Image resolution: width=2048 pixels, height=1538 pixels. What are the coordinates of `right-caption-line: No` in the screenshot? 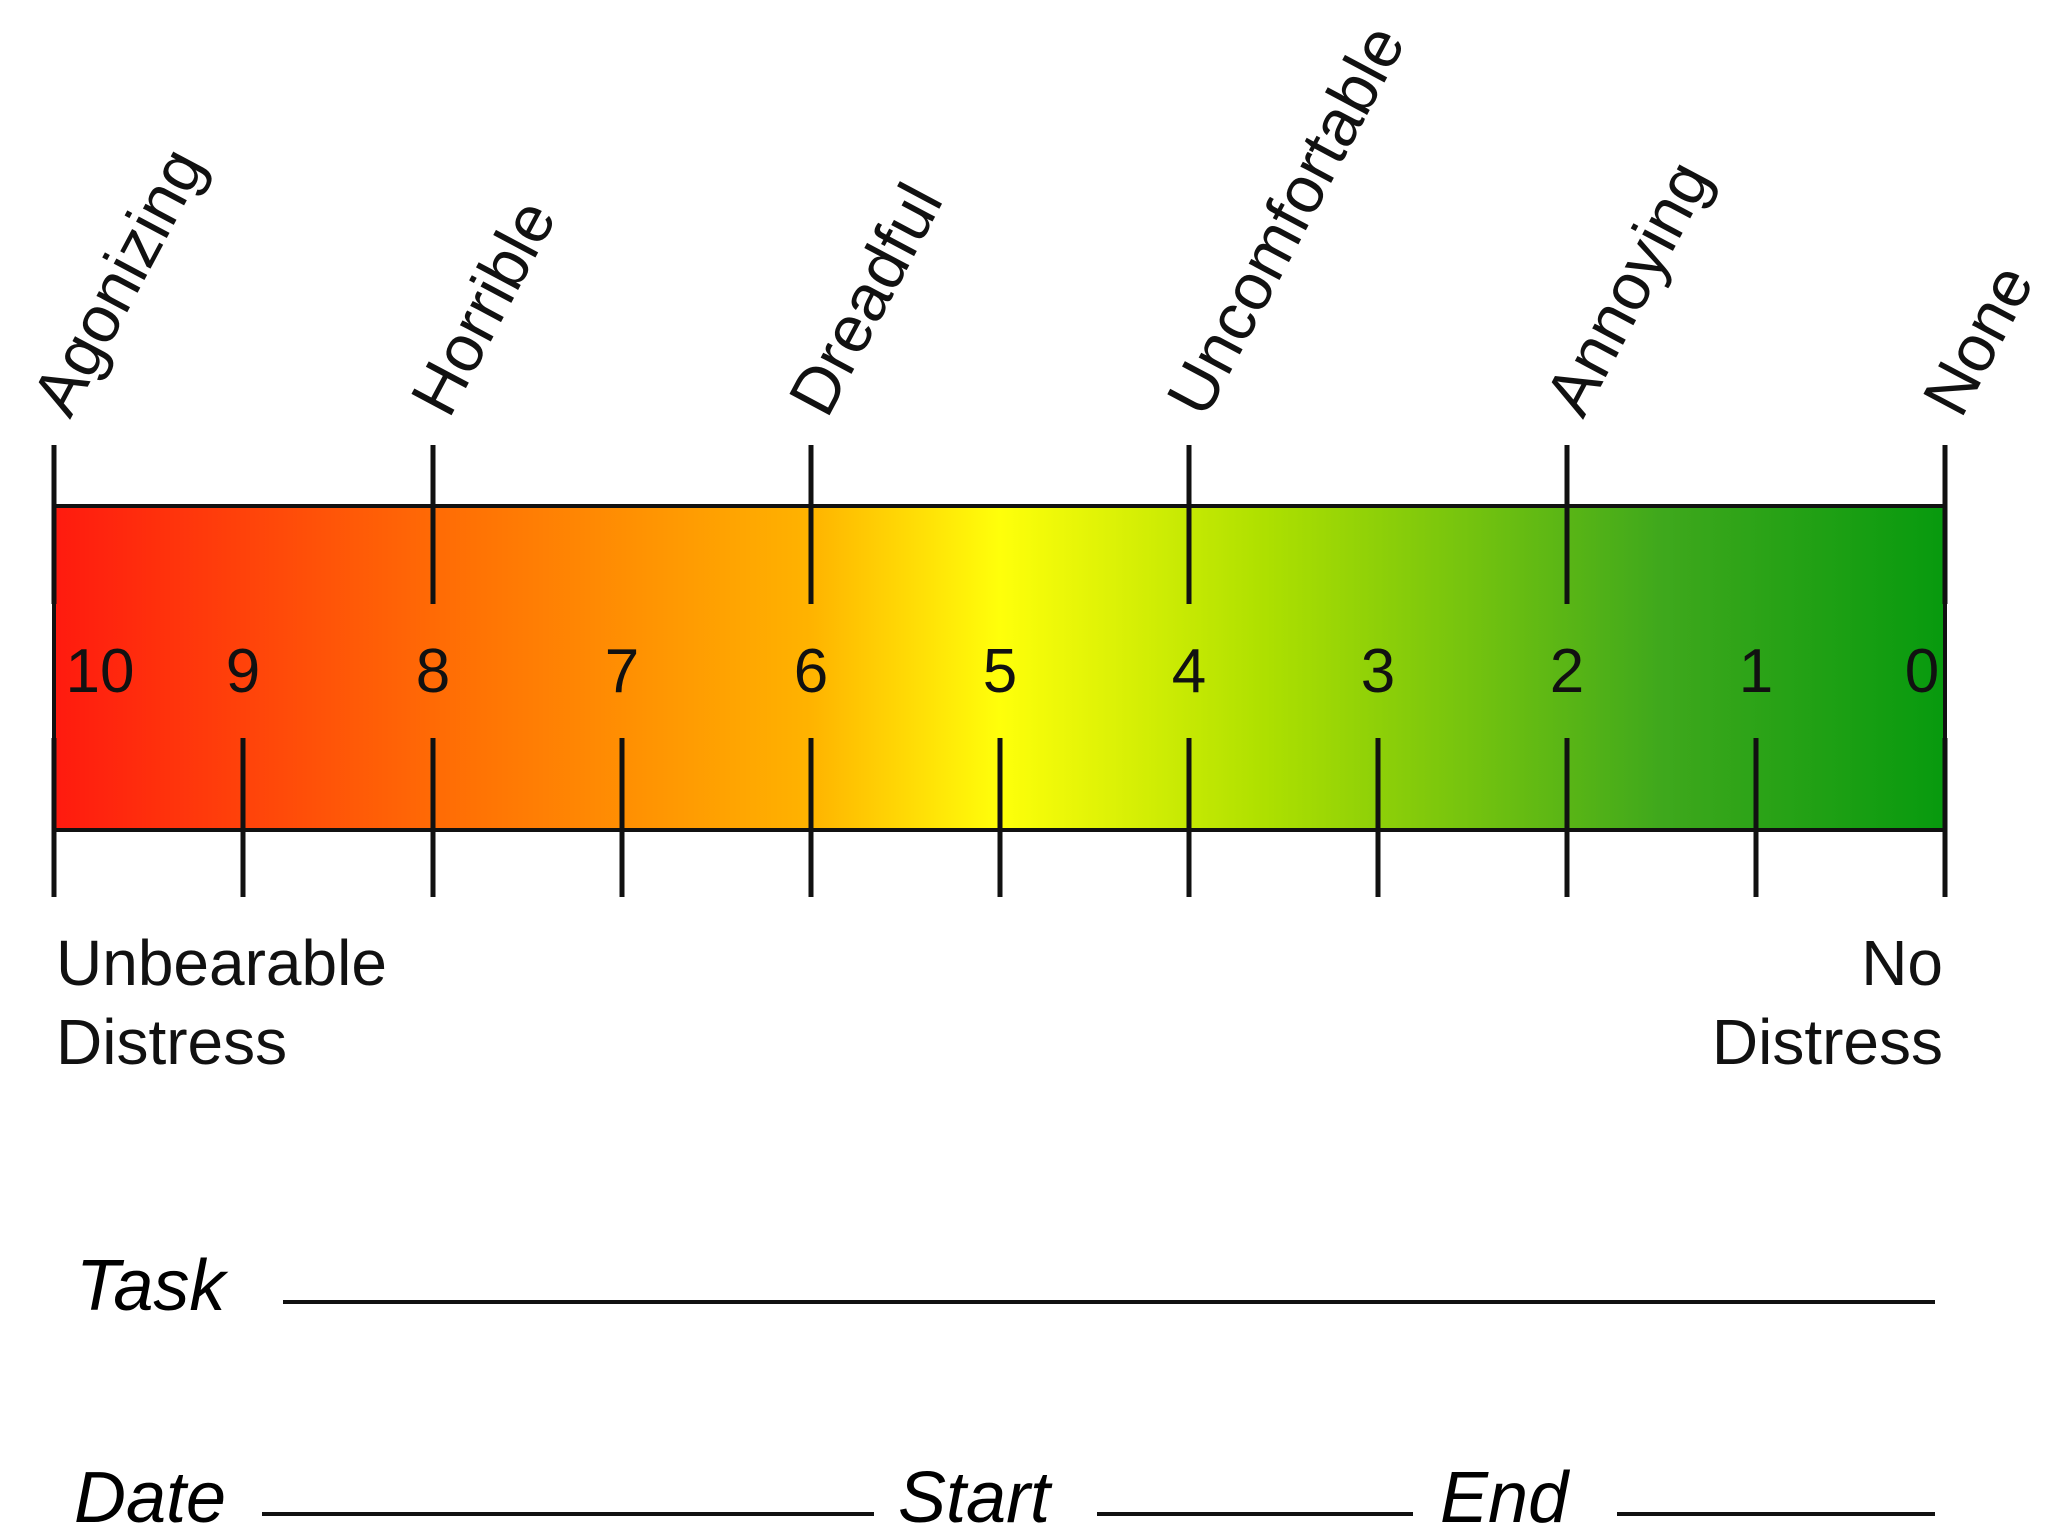 It's located at (1902, 963).